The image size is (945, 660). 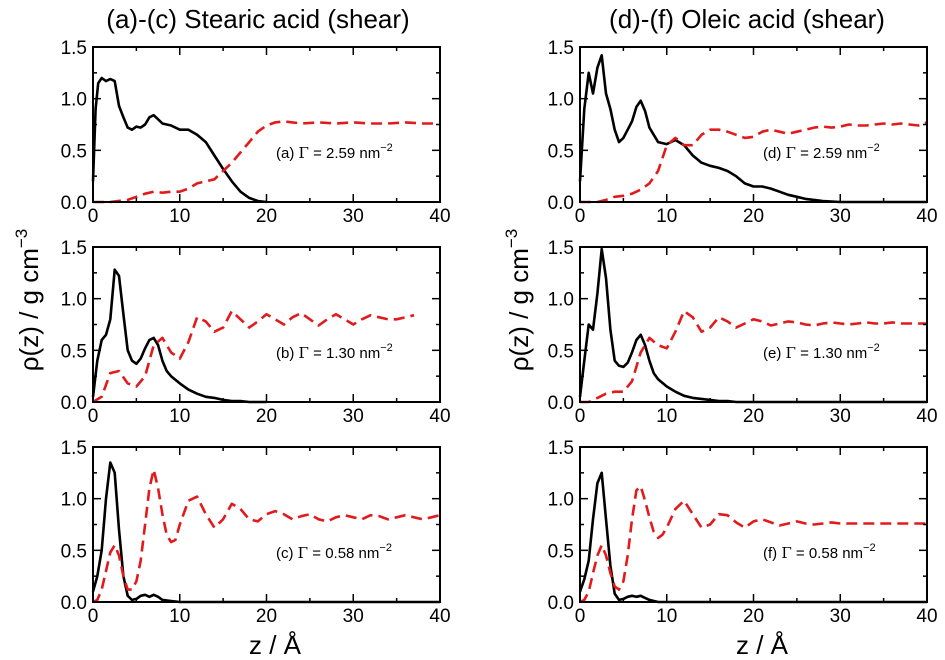 I want to click on panel-e-annotation-exponent: −2, so click(x=873, y=348).